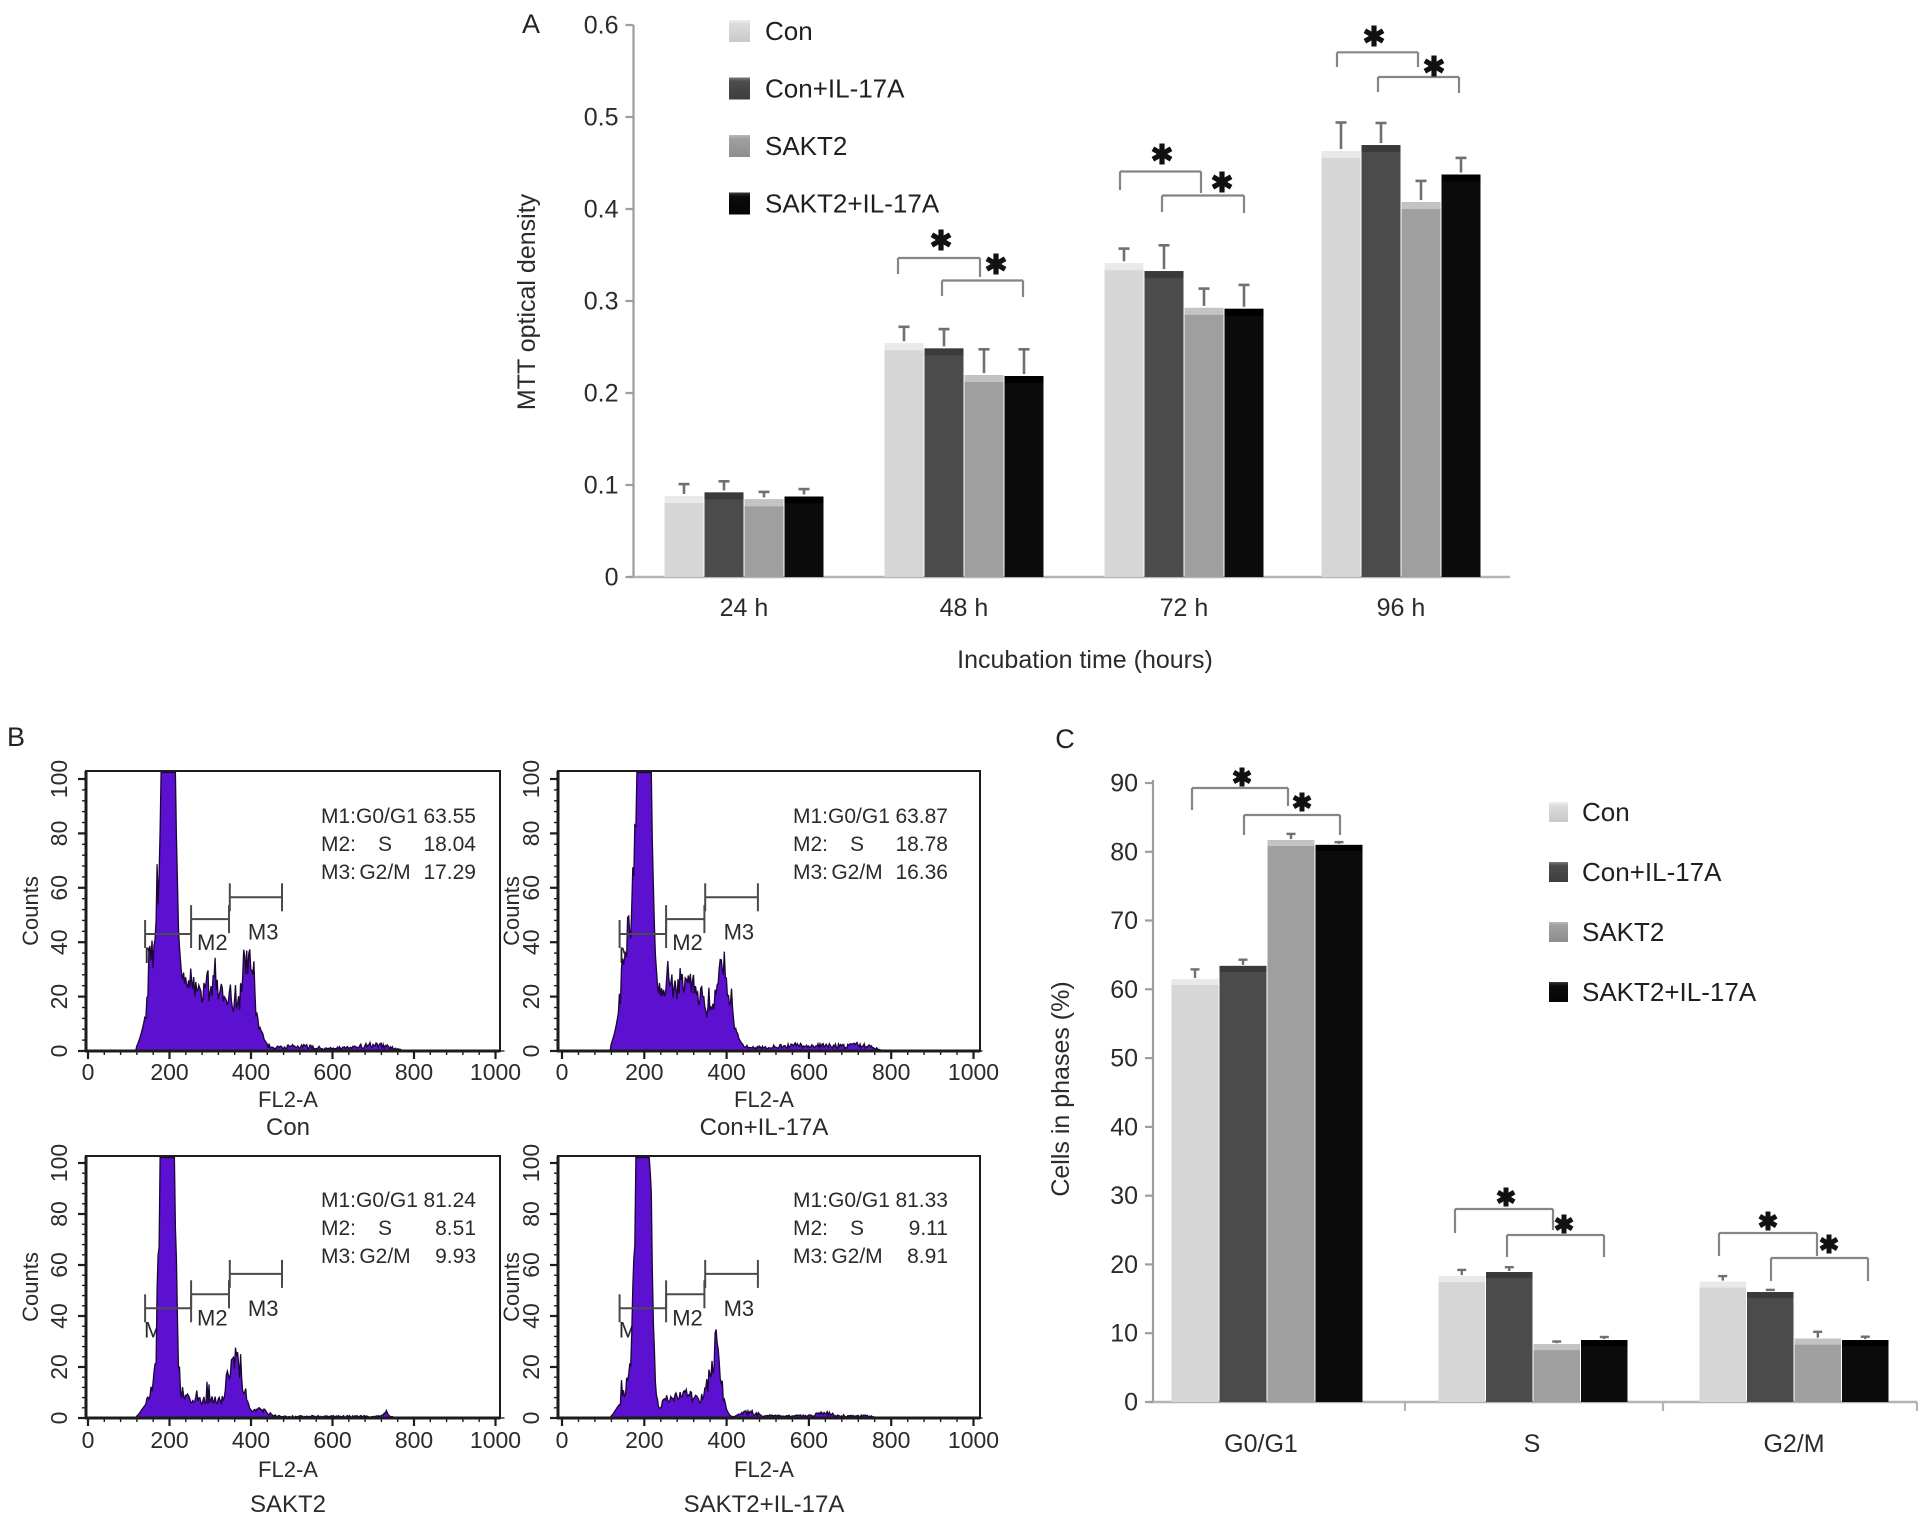 Image resolution: width=1920 pixels, height=1526 pixels. Describe the element at coordinates (527, 301) in the screenshot. I see `svg-text: MTT optical density` at that location.